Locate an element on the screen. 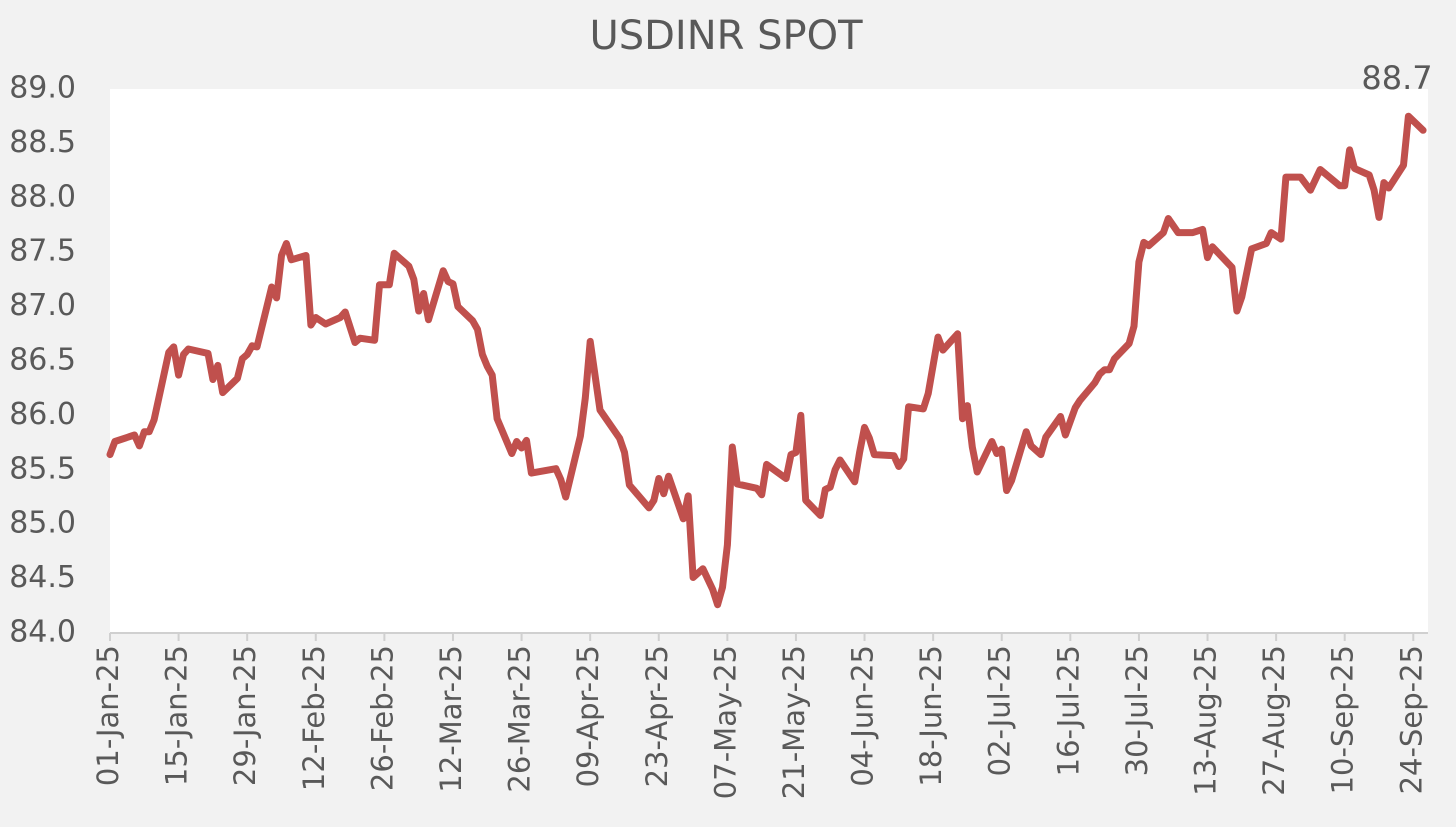  x-tick-label: 15-Jan-25 is located at coordinates (177, 715).